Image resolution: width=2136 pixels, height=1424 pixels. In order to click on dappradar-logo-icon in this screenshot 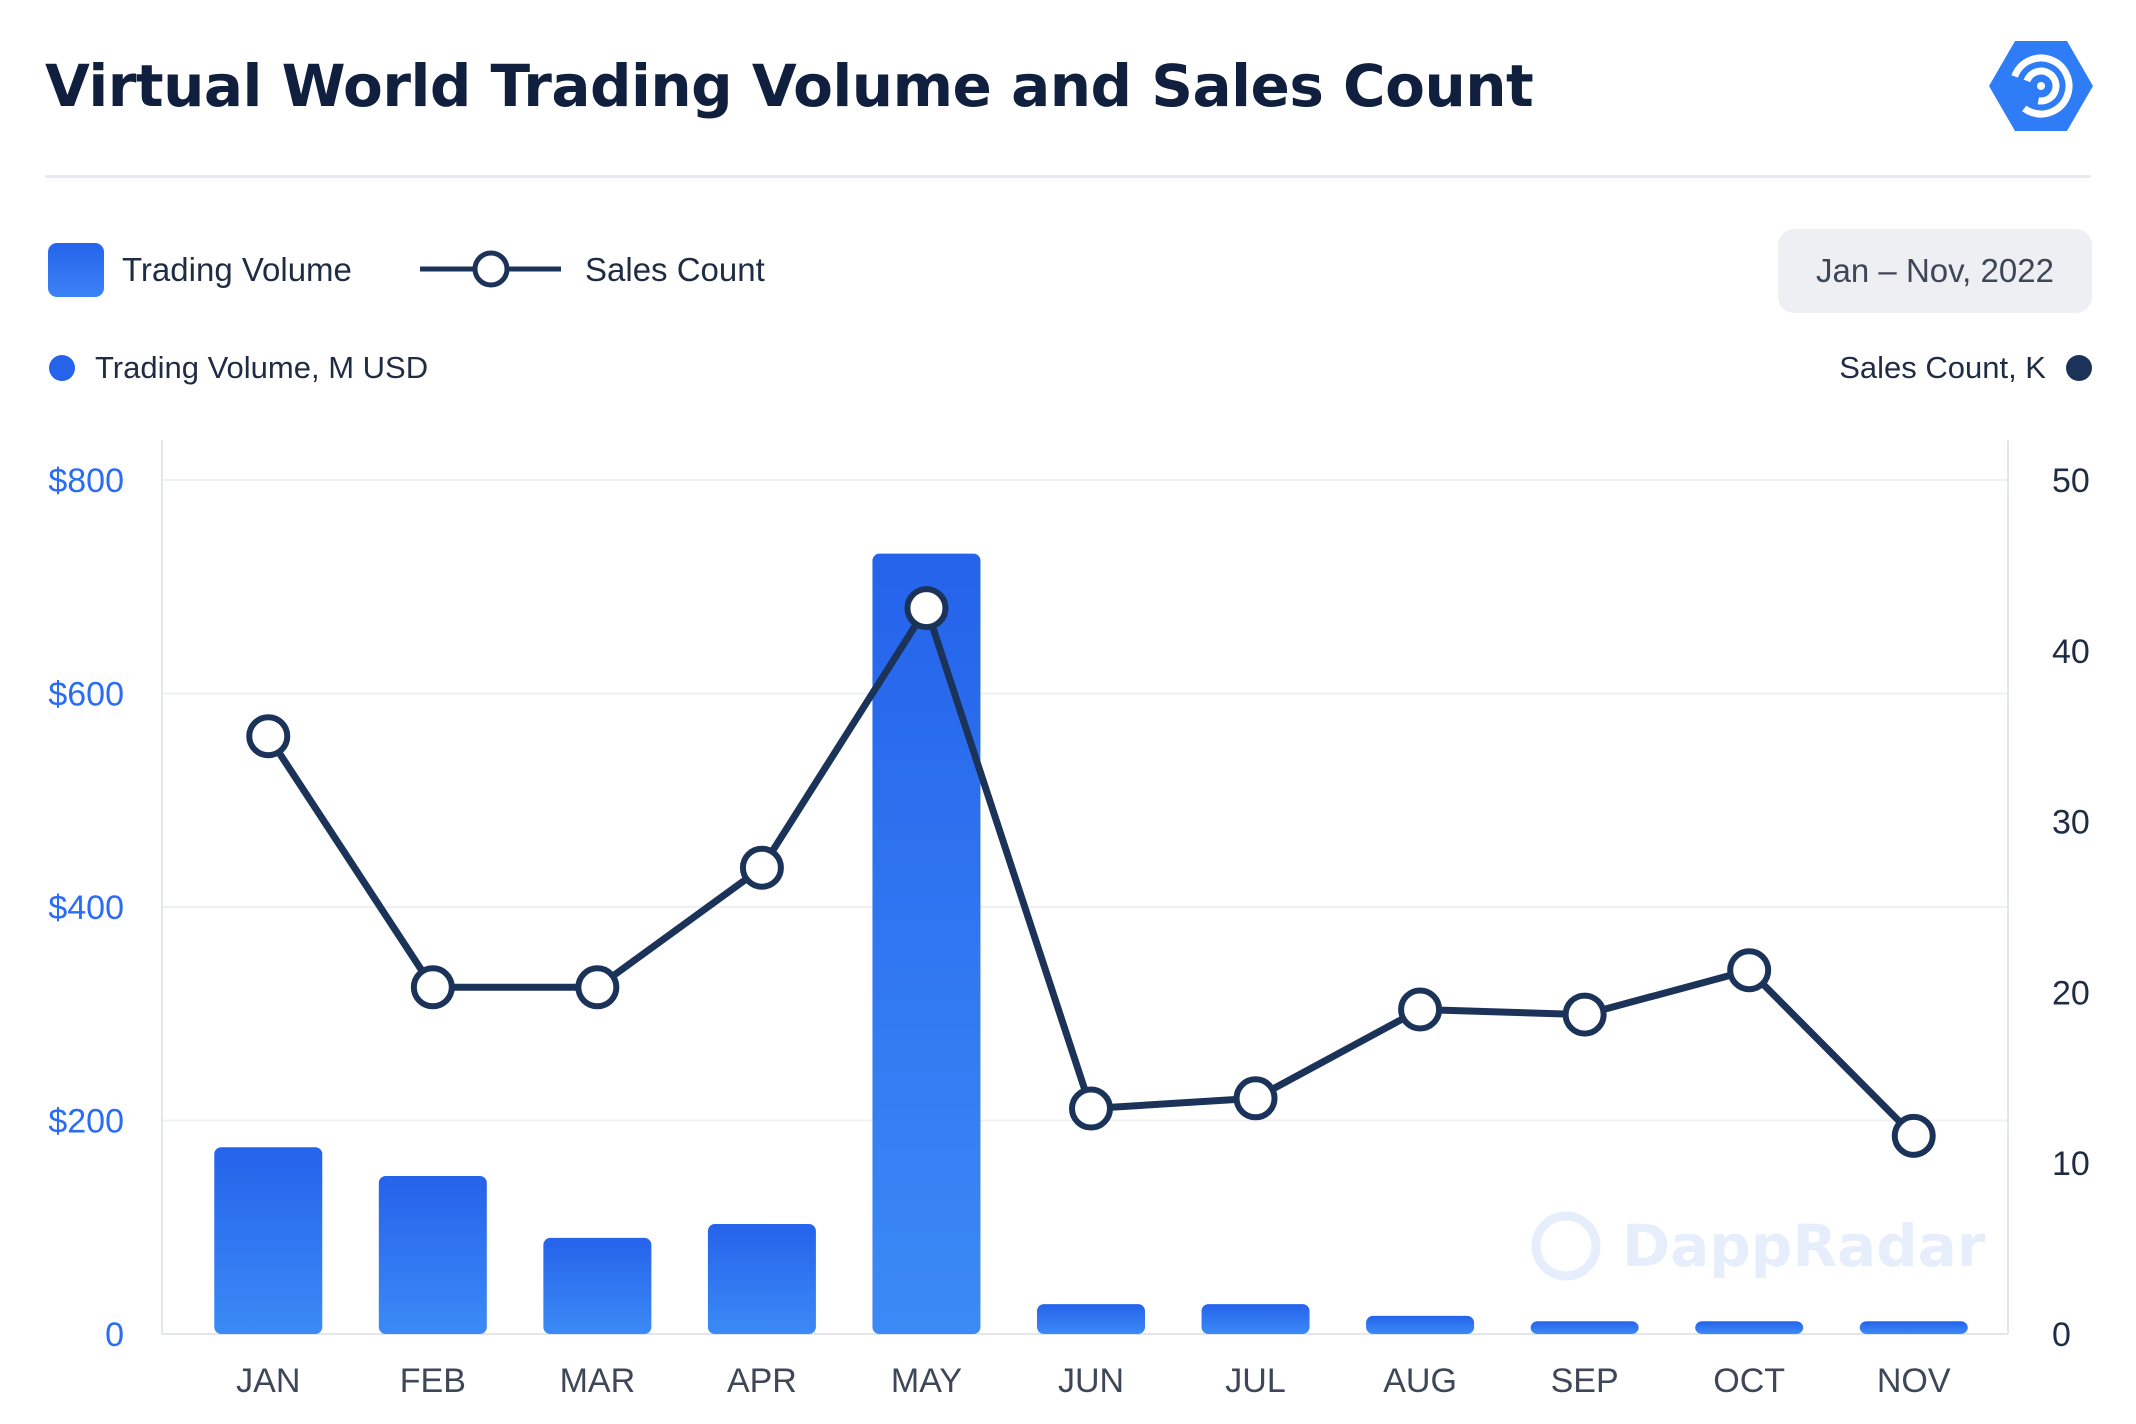, I will do `click(2041, 86)`.